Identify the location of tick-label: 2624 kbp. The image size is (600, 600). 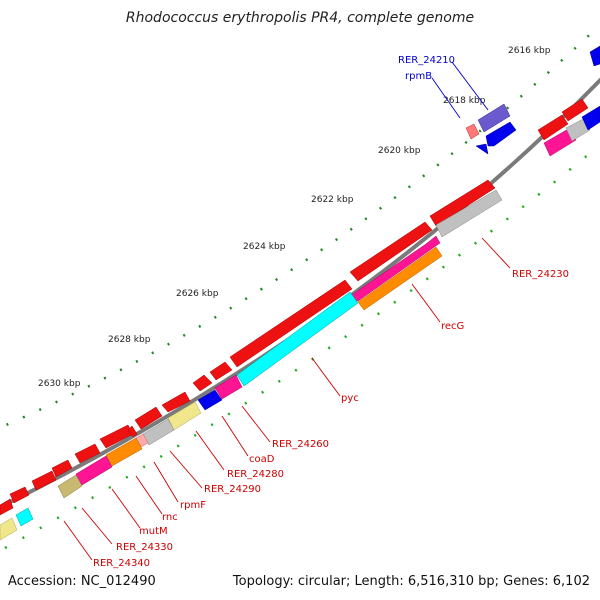
(264, 247).